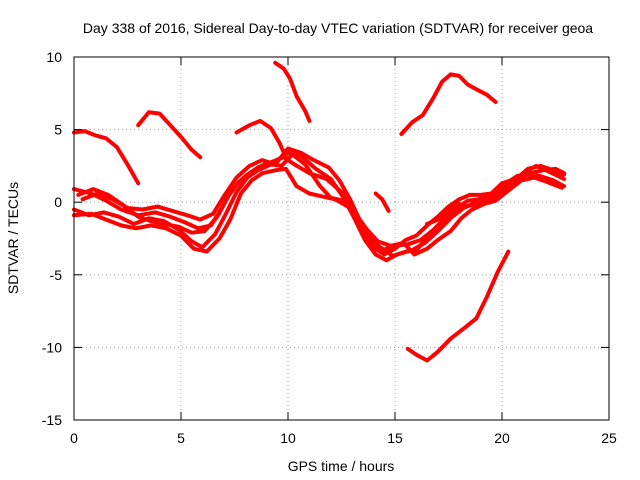 The image size is (640, 480). I want to click on x-axis-tick-labels: 0 5 10 15 20 25, so click(343, 438).